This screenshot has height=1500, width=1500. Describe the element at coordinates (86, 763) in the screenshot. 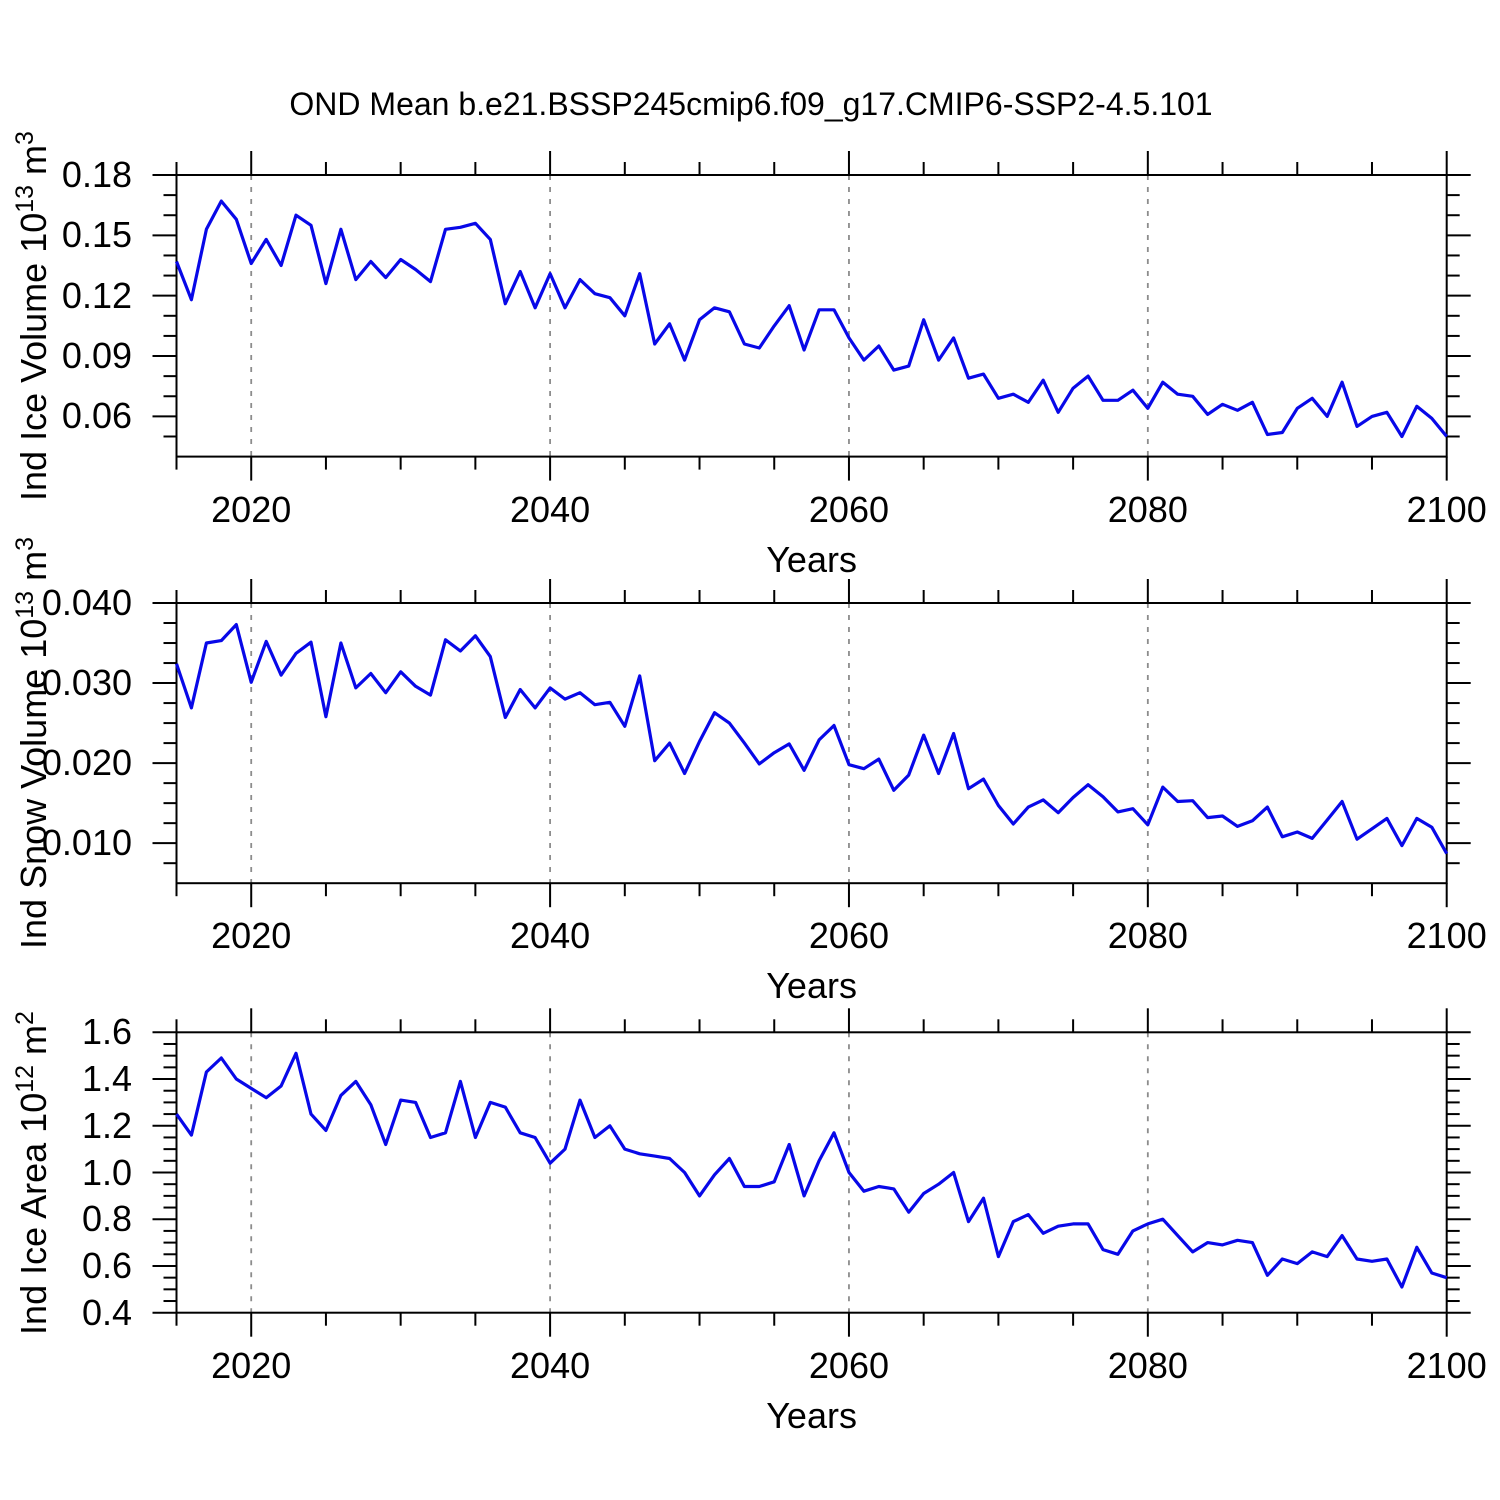

I see `y-tick-label: 0.020` at that location.